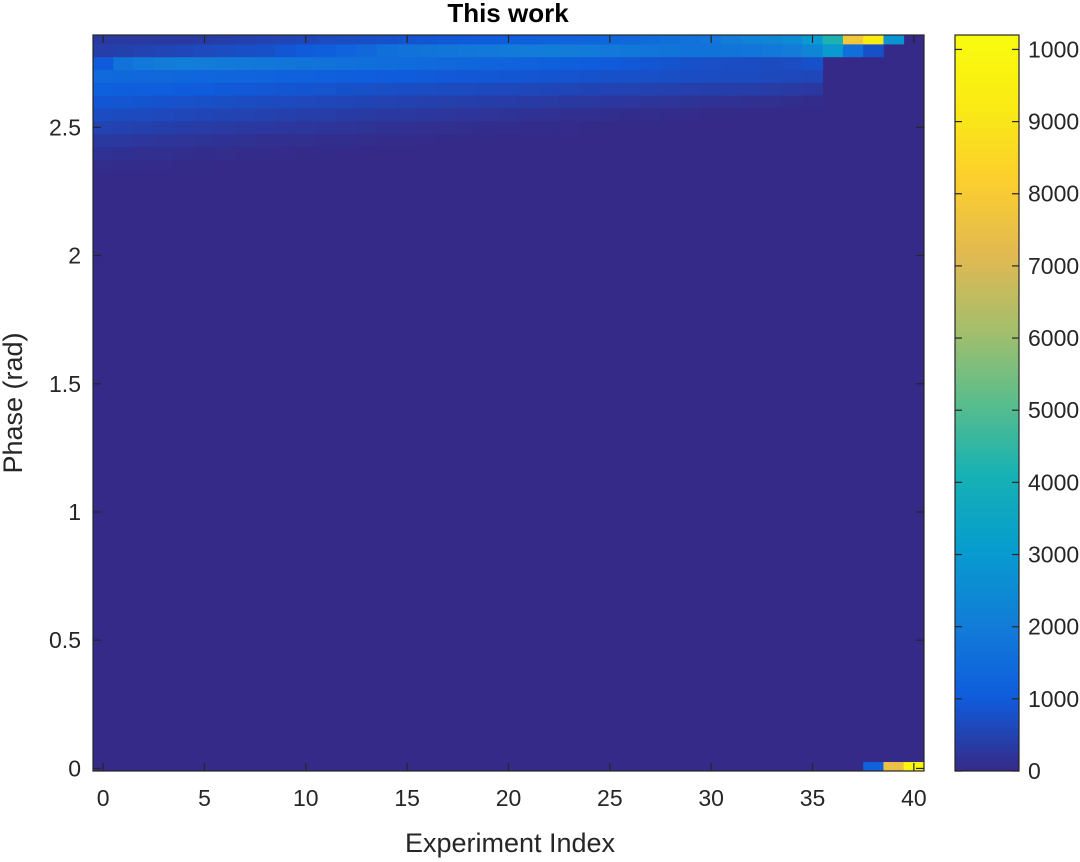 Image resolution: width=1080 pixels, height=862 pixels. Describe the element at coordinates (1053, 194) in the screenshot. I see `colorbar-tick-label: 8000` at that location.